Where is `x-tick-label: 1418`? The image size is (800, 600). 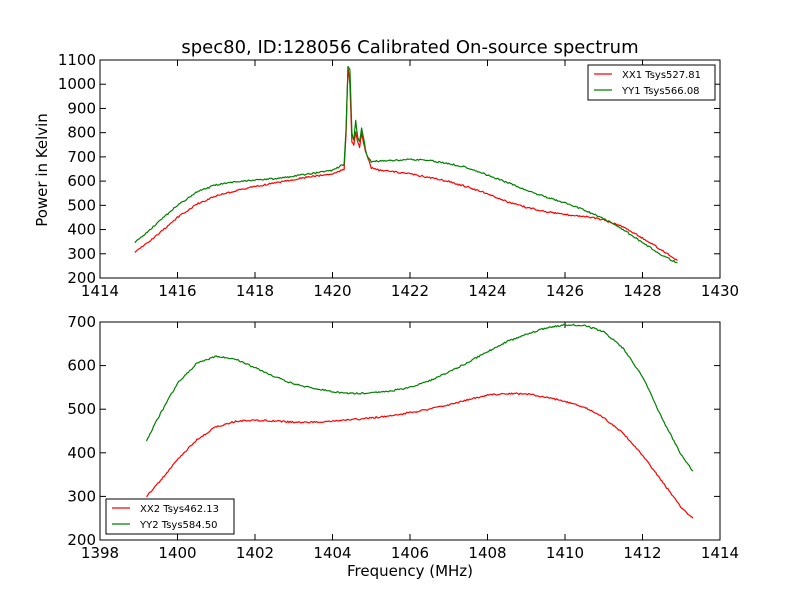
x-tick-label: 1418 is located at coordinates (255, 291).